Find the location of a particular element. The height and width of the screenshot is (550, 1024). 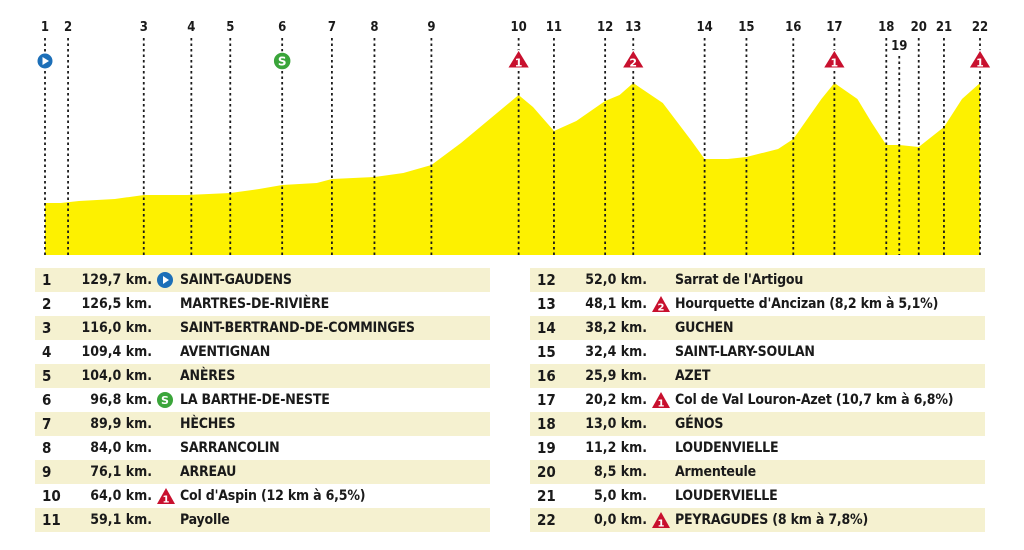

waypoint-row-10: 10 64,0 km. 1 Col d'Aspin (12 km à 6,5%) is located at coordinates (262, 496).